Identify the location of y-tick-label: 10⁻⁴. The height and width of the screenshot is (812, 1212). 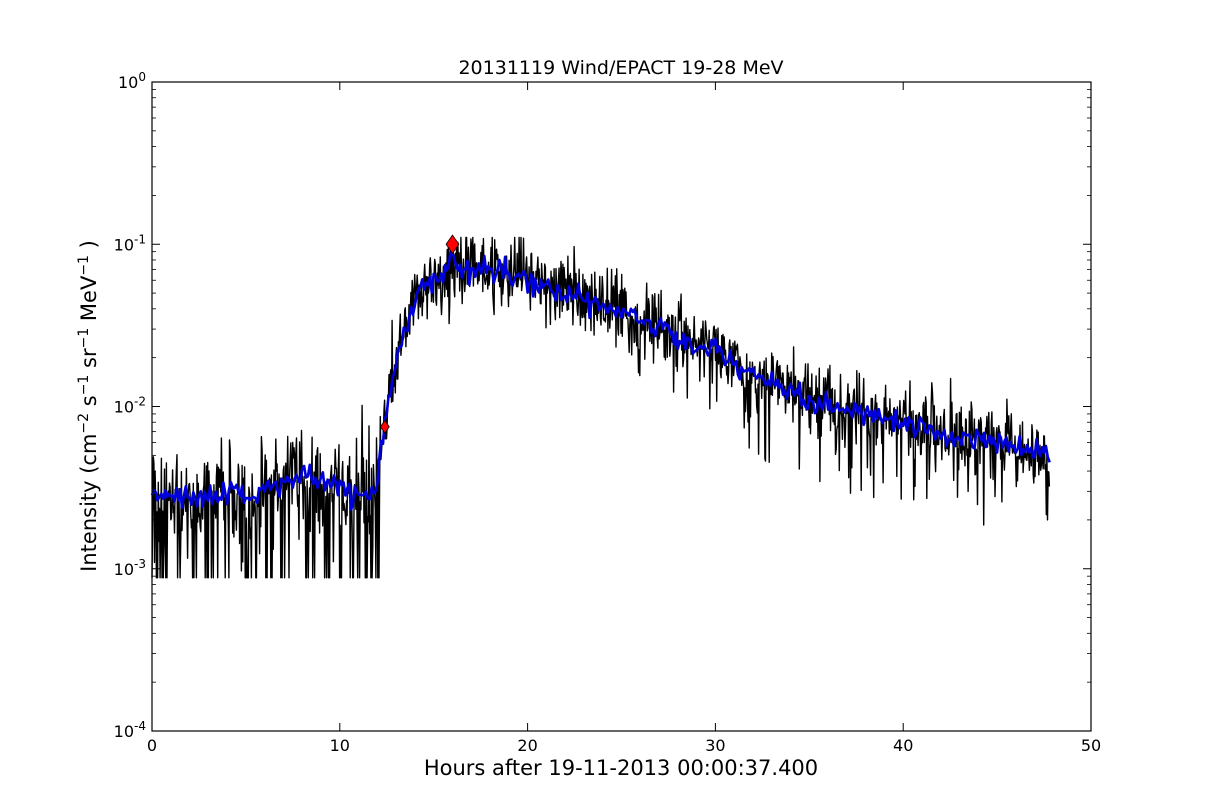
(130, 730).